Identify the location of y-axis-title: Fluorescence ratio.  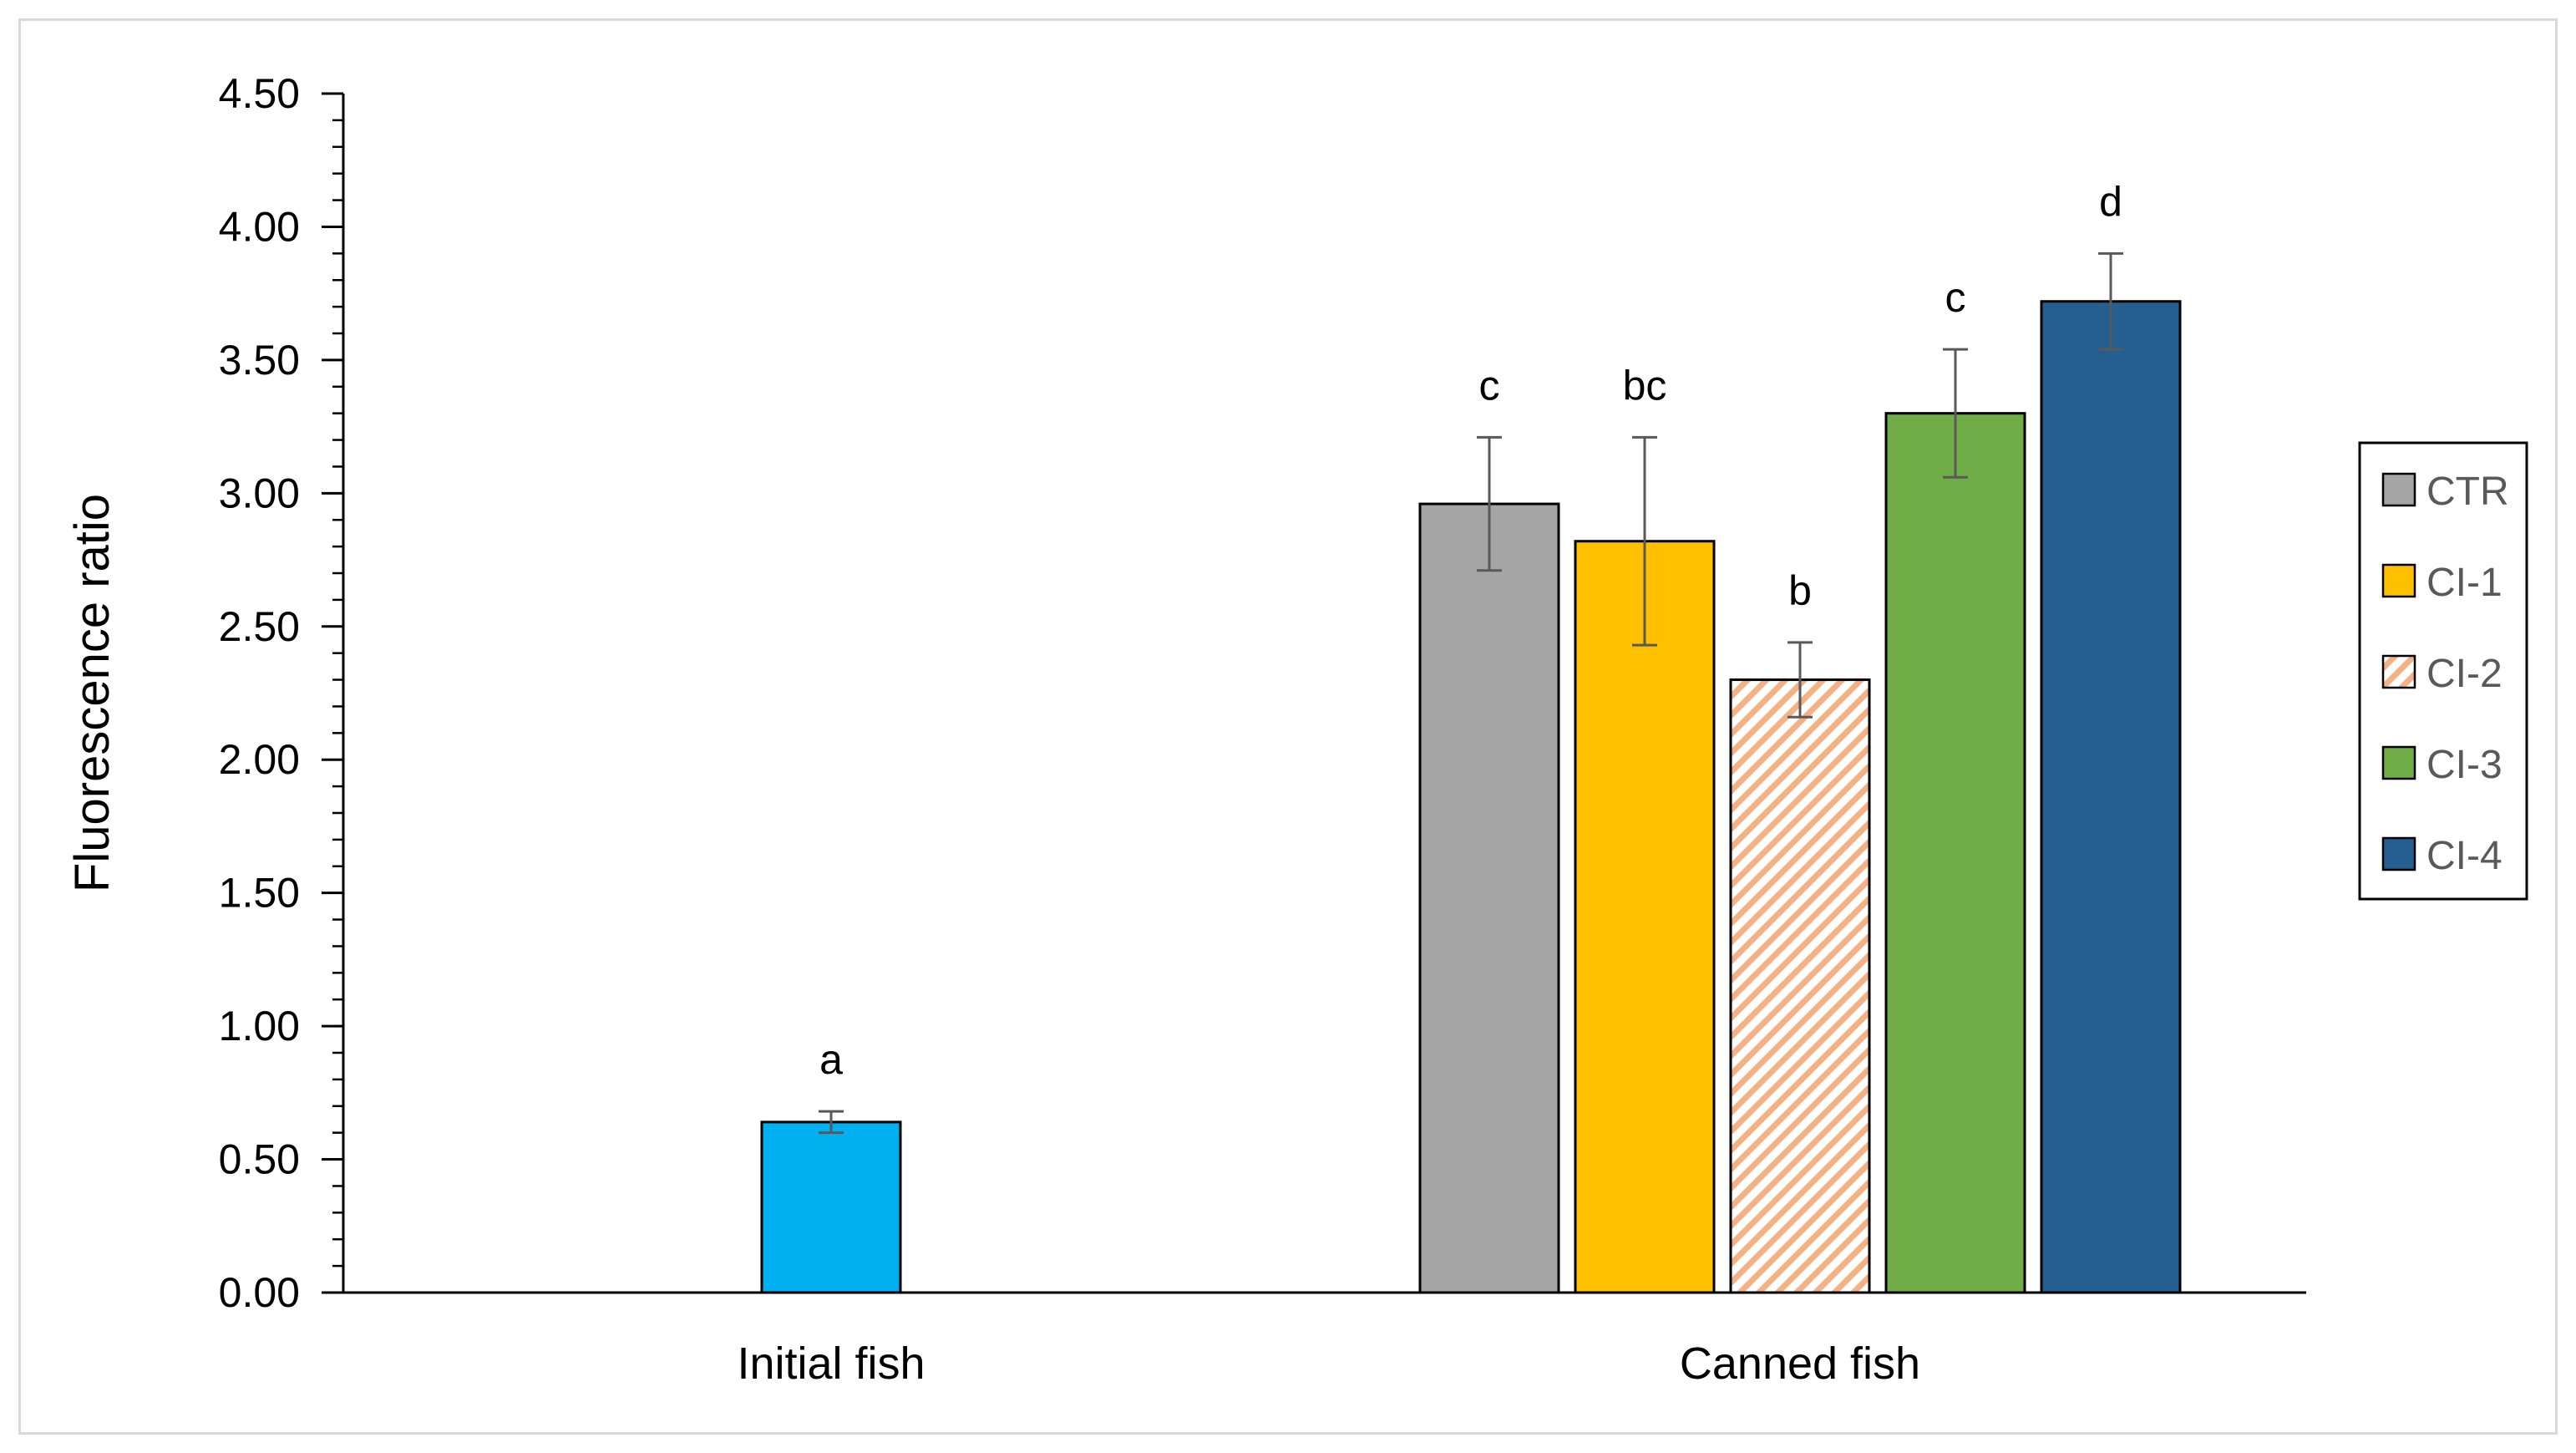
(92, 693).